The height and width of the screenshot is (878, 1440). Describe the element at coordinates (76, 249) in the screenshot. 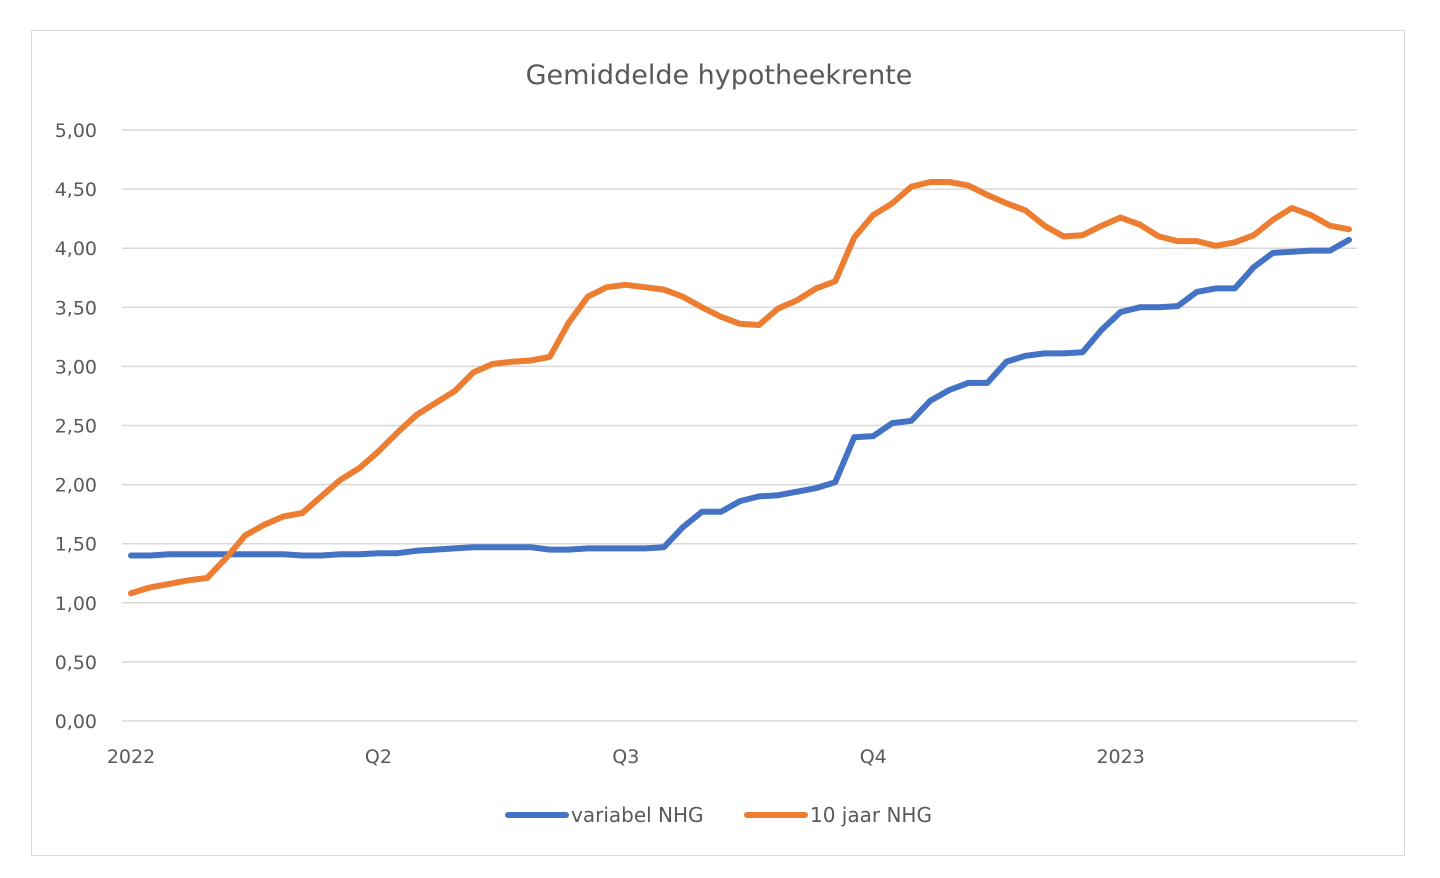

I see `y-tick-label: 4,00` at that location.